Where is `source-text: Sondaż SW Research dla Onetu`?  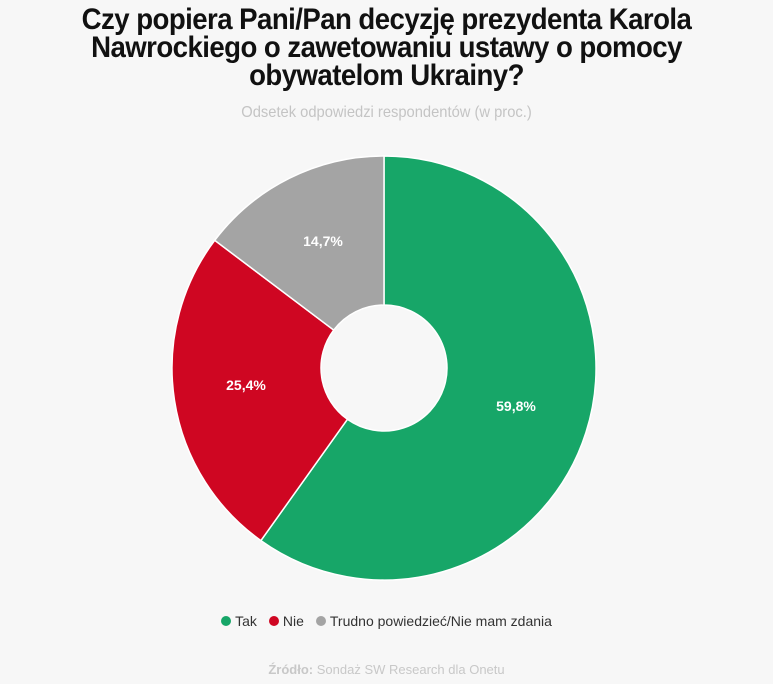 source-text: Sondaż SW Research dla Onetu is located at coordinates (409, 669).